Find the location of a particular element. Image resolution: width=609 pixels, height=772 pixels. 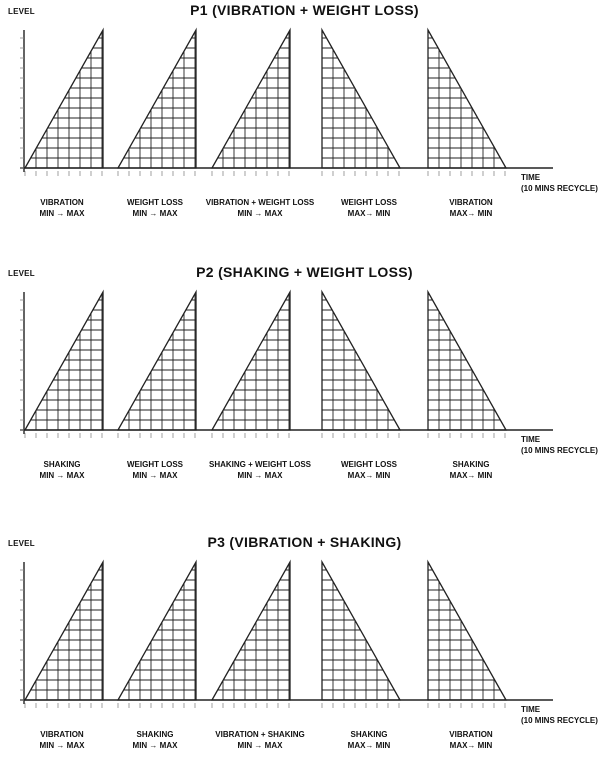

segment-mode-name: VIBRATION + SHAKING is located at coordinates (260, 734).